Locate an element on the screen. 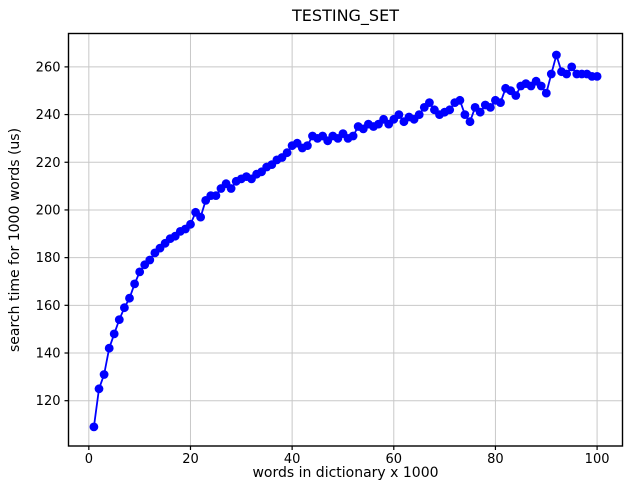  x-tick-label-60: 60 is located at coordinates (394, 459).